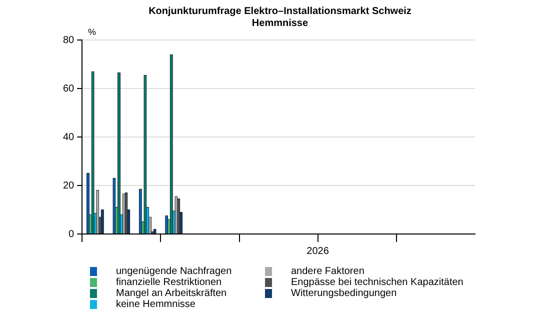 Image resolution: width=560 pixels, height=336 pixels. What do you see at coordinates (169, 282) in the screenshot?
I see `legend-label: finanzielle Restriktionen` at bounding box center [169, 282].